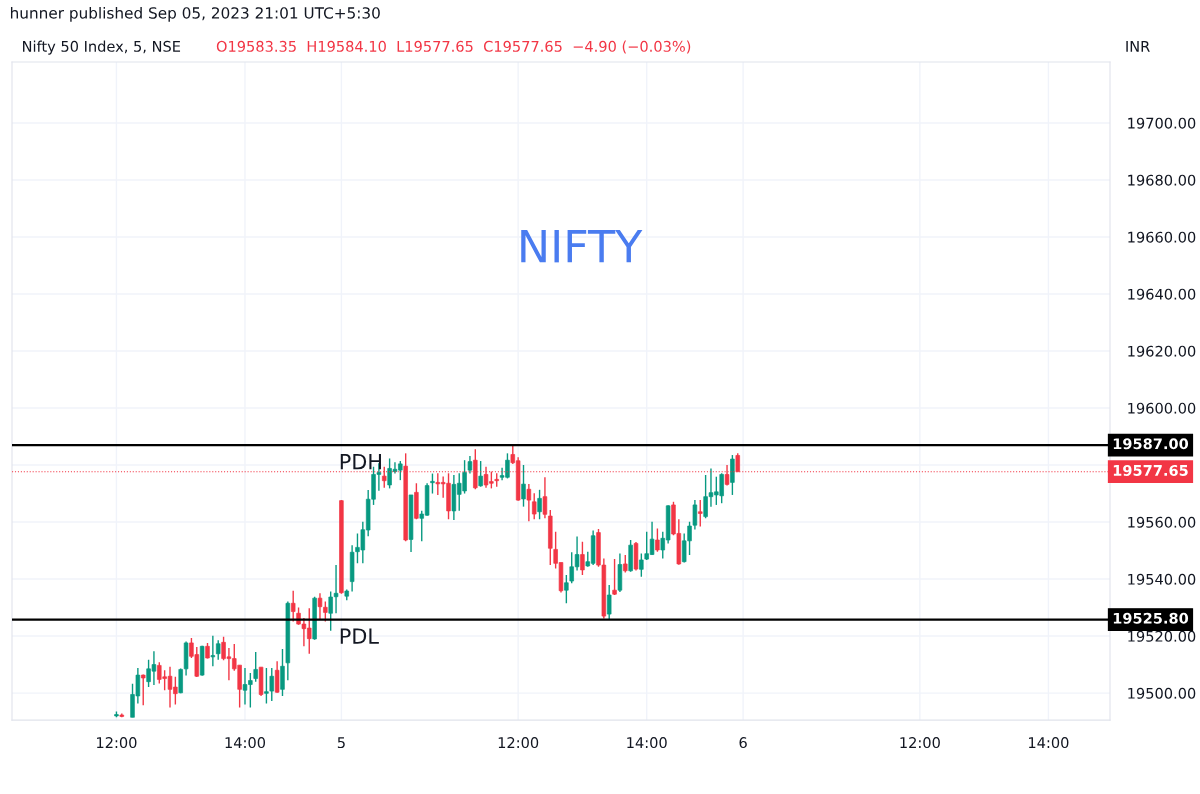 This screenshot has width=1200, height=794. Describe the element at coordinates (1151, 444) in the screenshot. I see `text: 19587.00` at that location.